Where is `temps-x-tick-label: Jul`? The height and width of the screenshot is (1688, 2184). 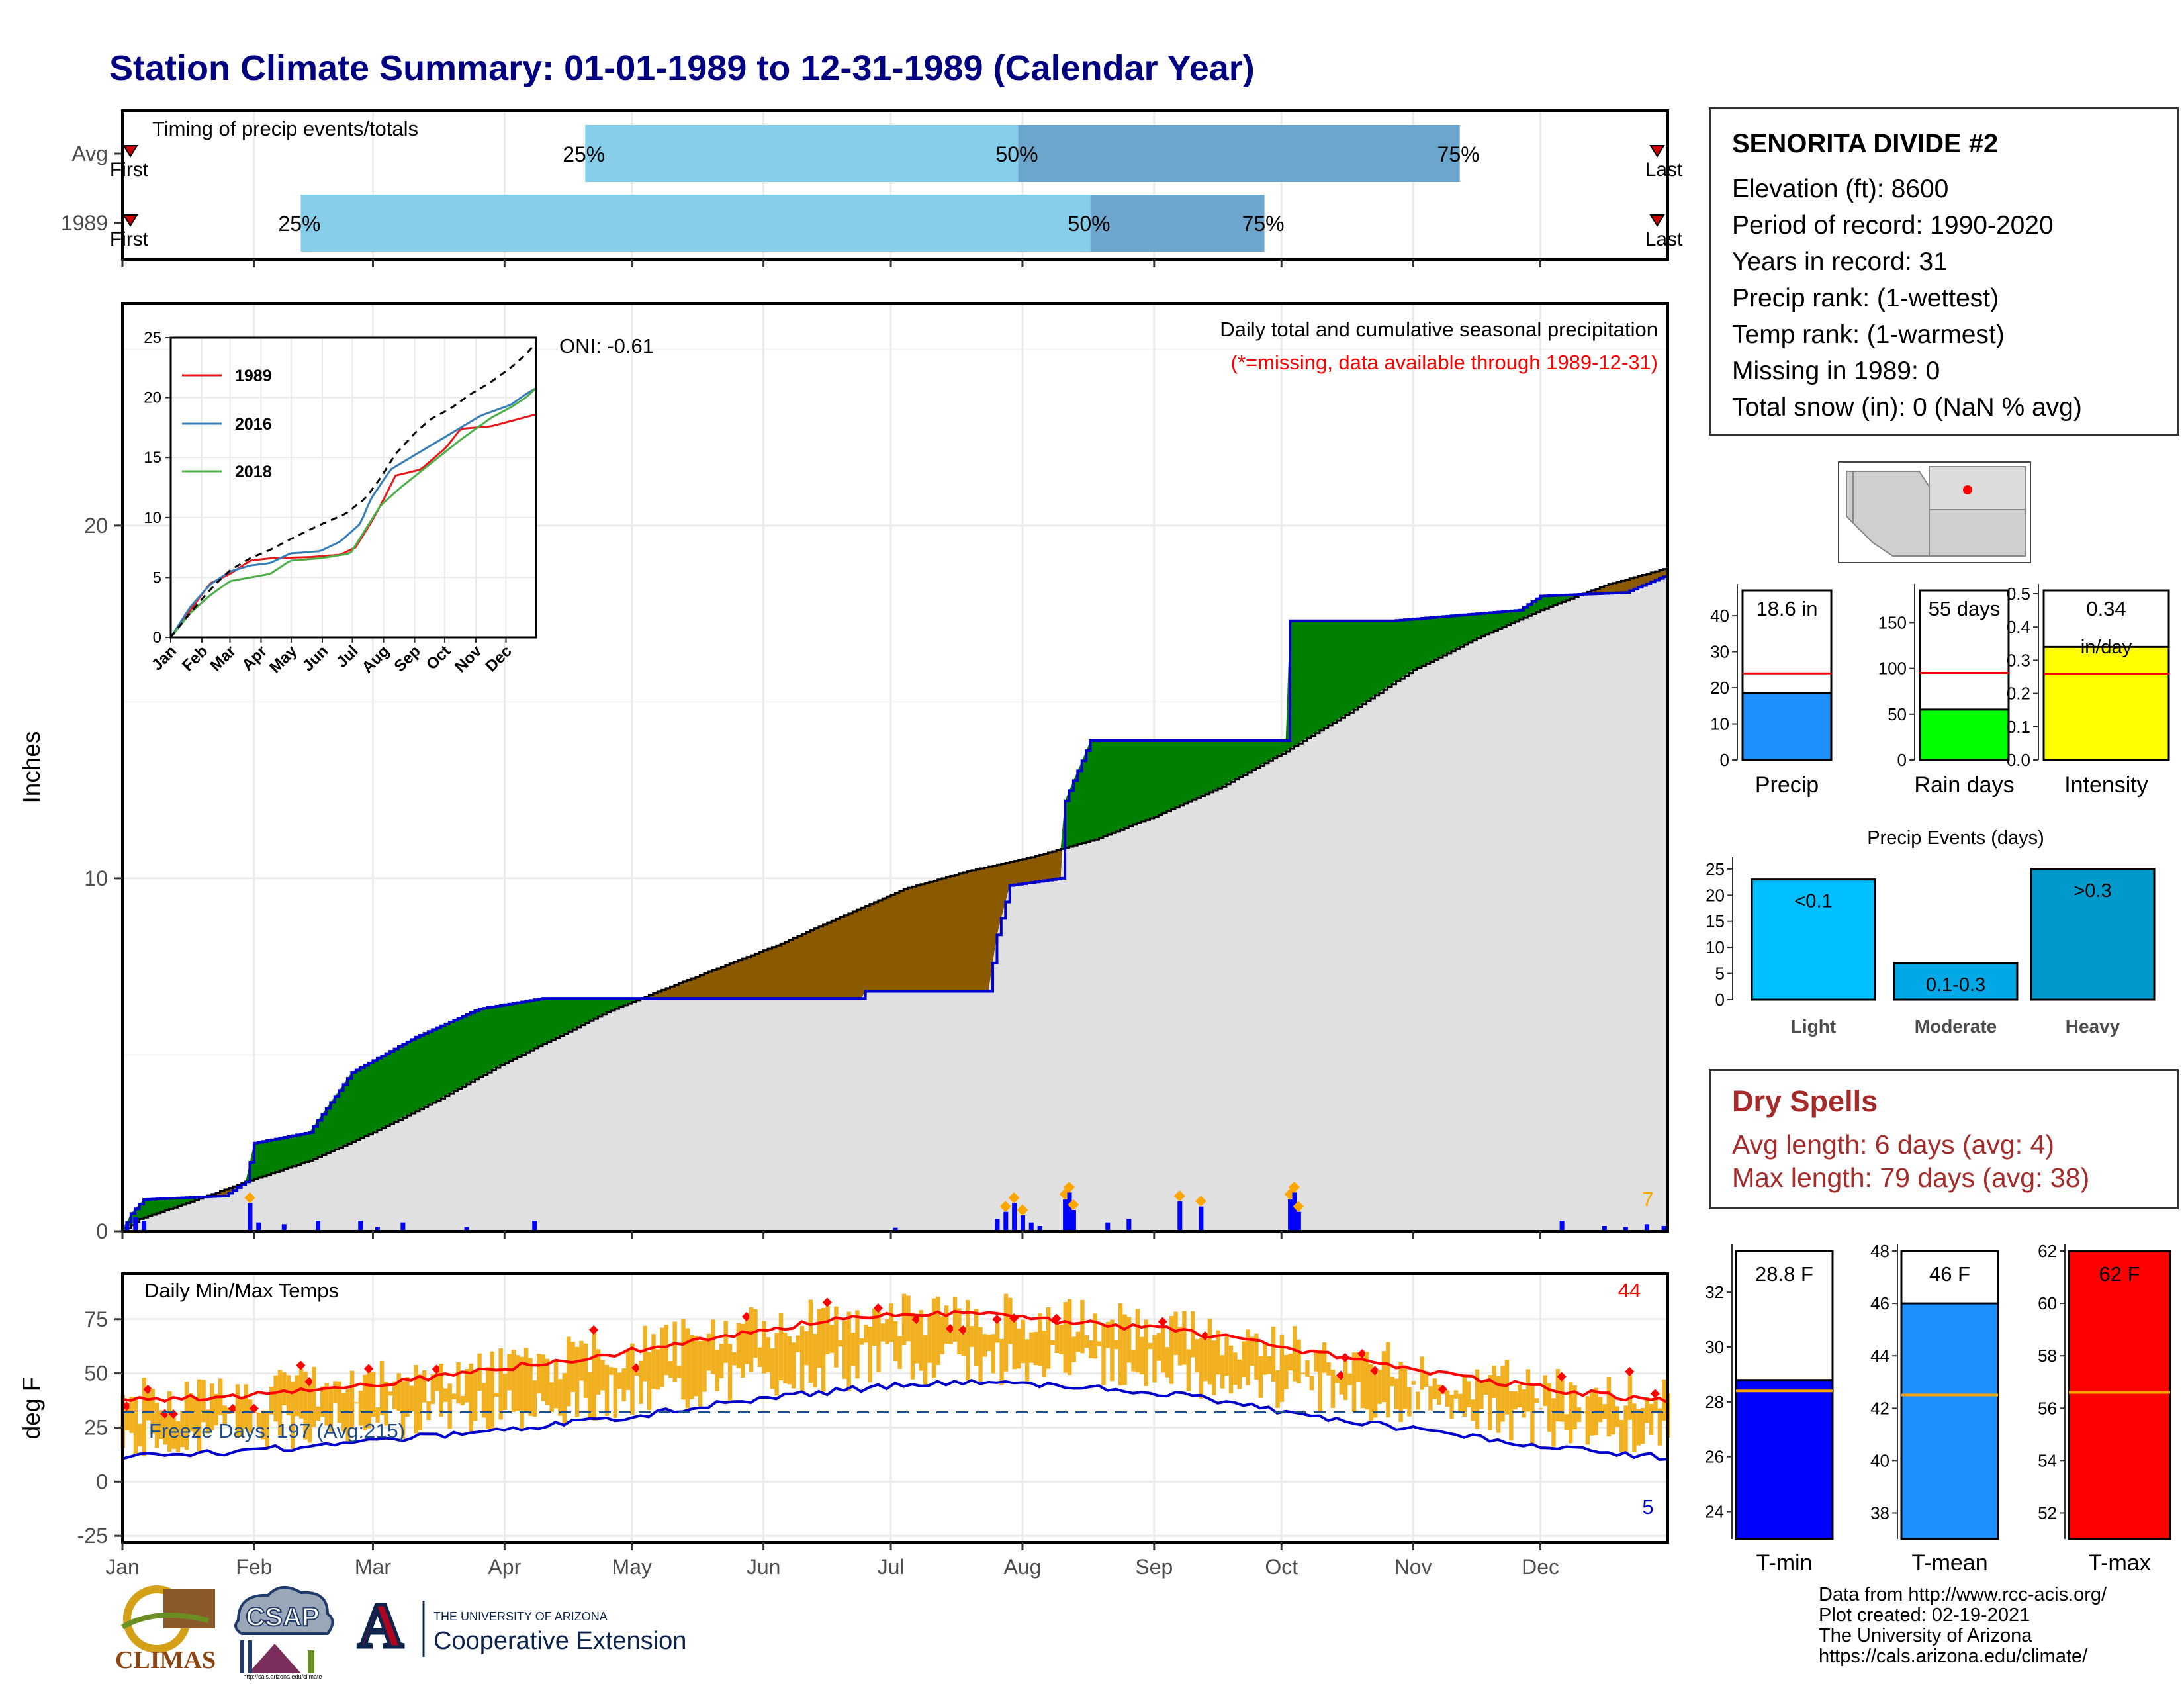 temps-x-tick-label: Jul is located at coordinates (892, 1567).